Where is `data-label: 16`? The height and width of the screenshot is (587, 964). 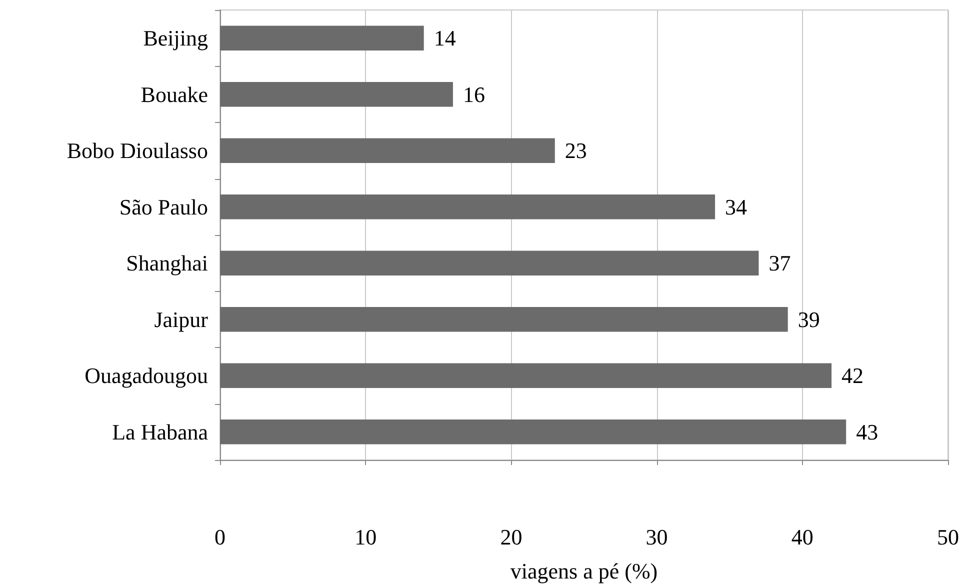
data-label: 16 is located at coordinates (473, 94).